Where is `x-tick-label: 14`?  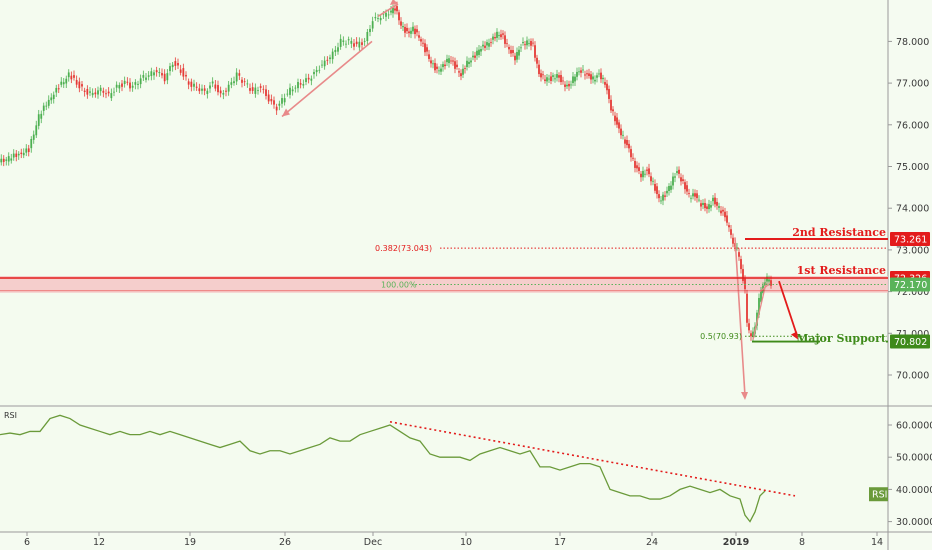
x-tick-label: 14 is located at coordinates (877, 542).